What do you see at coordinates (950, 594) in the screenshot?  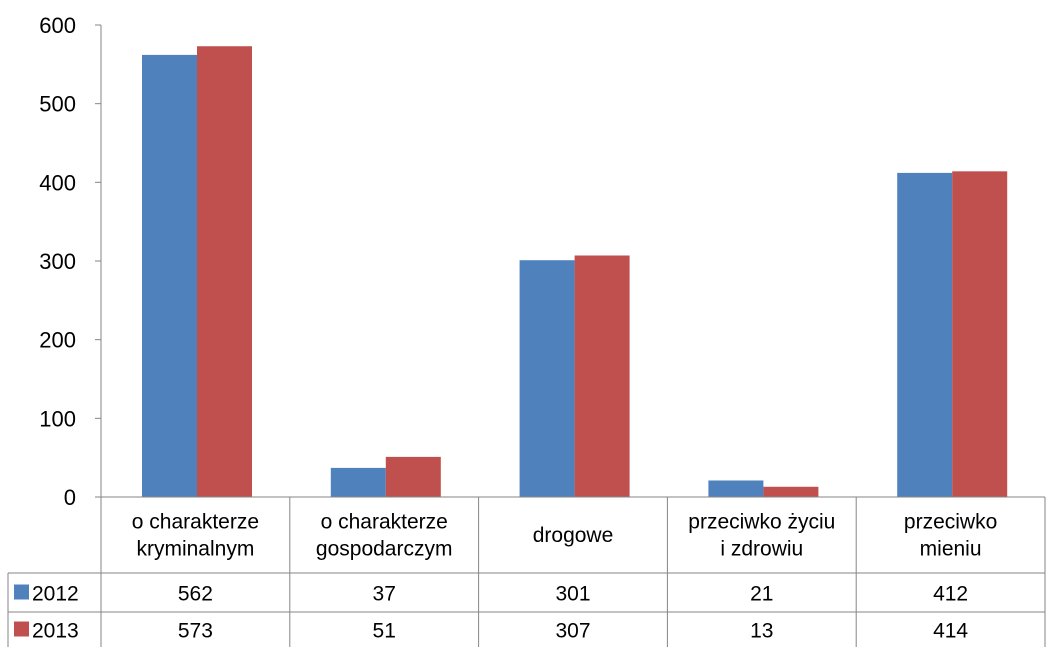 I see `table-value: 412` at bounding box center [950, 594].